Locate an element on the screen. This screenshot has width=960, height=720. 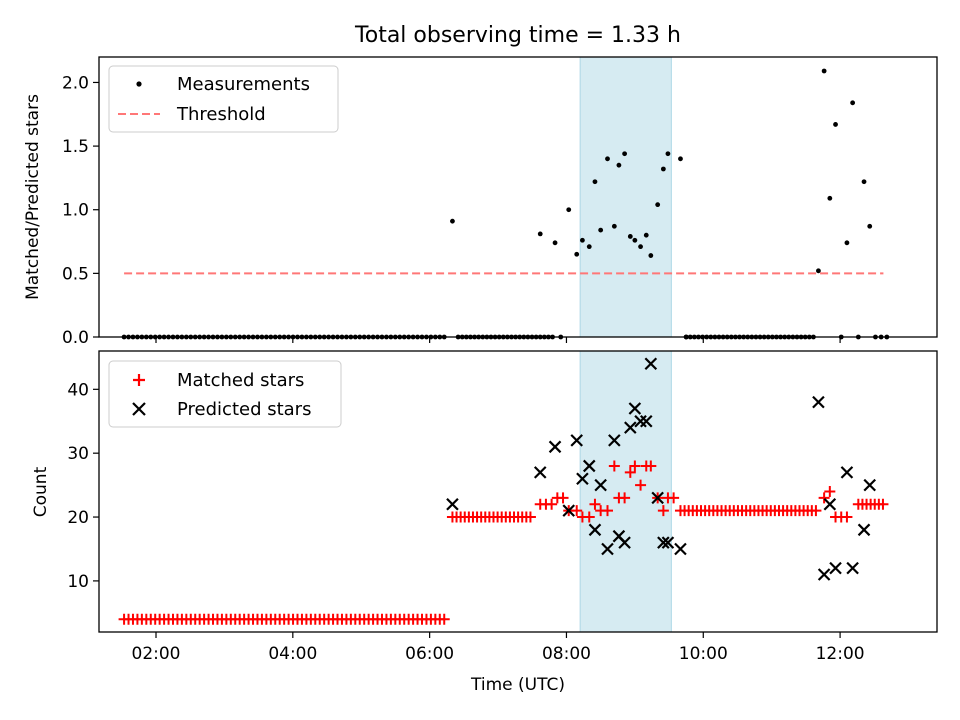
legend-threshold-label: Threshold is located at coordinates (221, 114).